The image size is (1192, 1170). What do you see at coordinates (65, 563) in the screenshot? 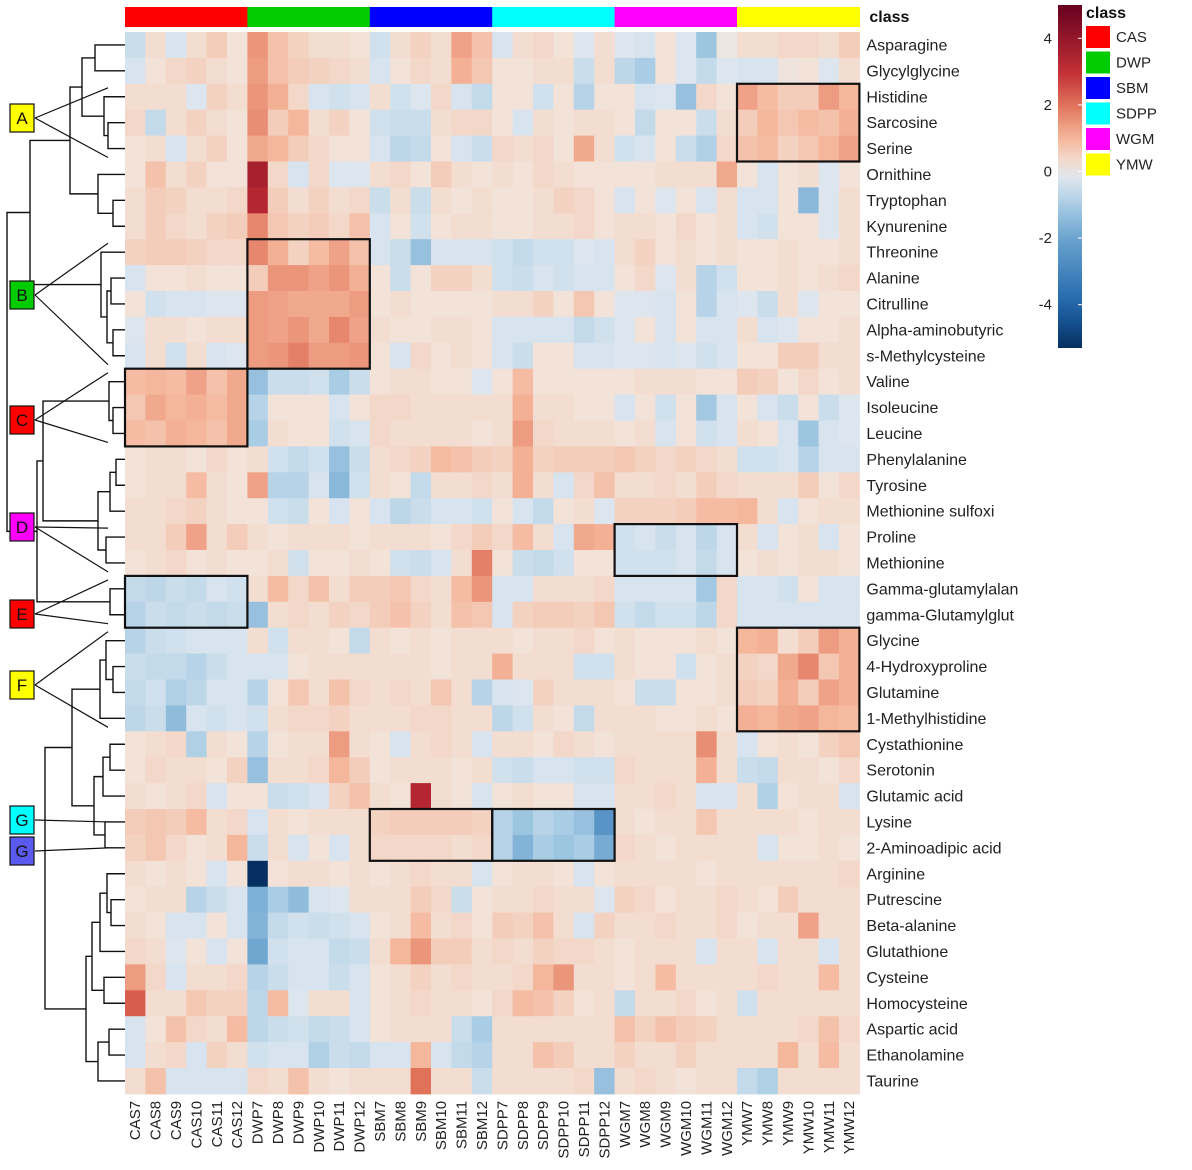
I see `row-dendrogram` at bounding box center [65, 563].